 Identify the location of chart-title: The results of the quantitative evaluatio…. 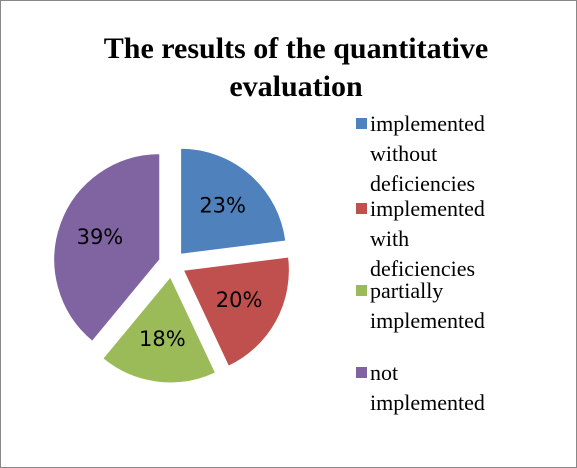
(296, 67).